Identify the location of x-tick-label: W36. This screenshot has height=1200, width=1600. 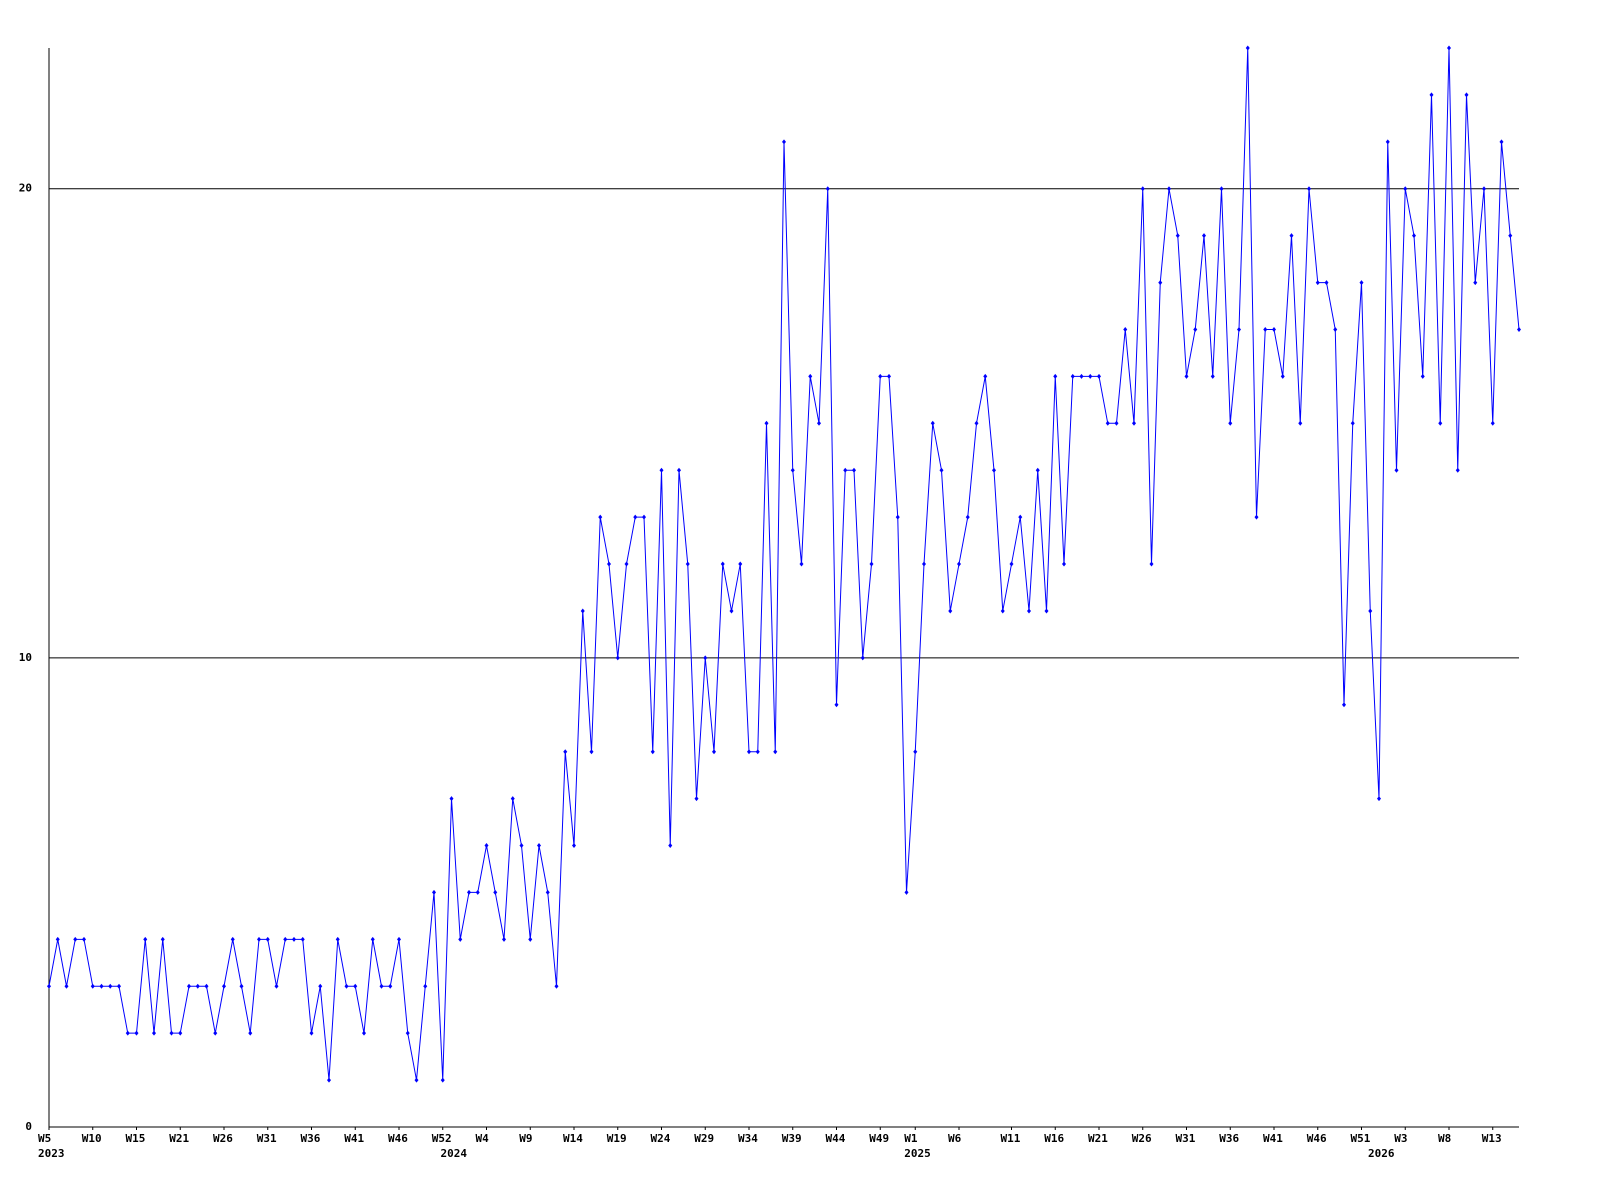
(1229, 1138).